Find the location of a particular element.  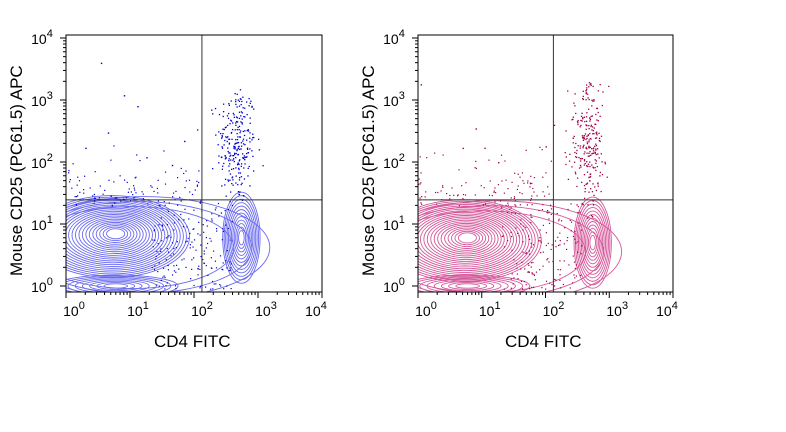

plot-area is located at coordinates (168, 177).